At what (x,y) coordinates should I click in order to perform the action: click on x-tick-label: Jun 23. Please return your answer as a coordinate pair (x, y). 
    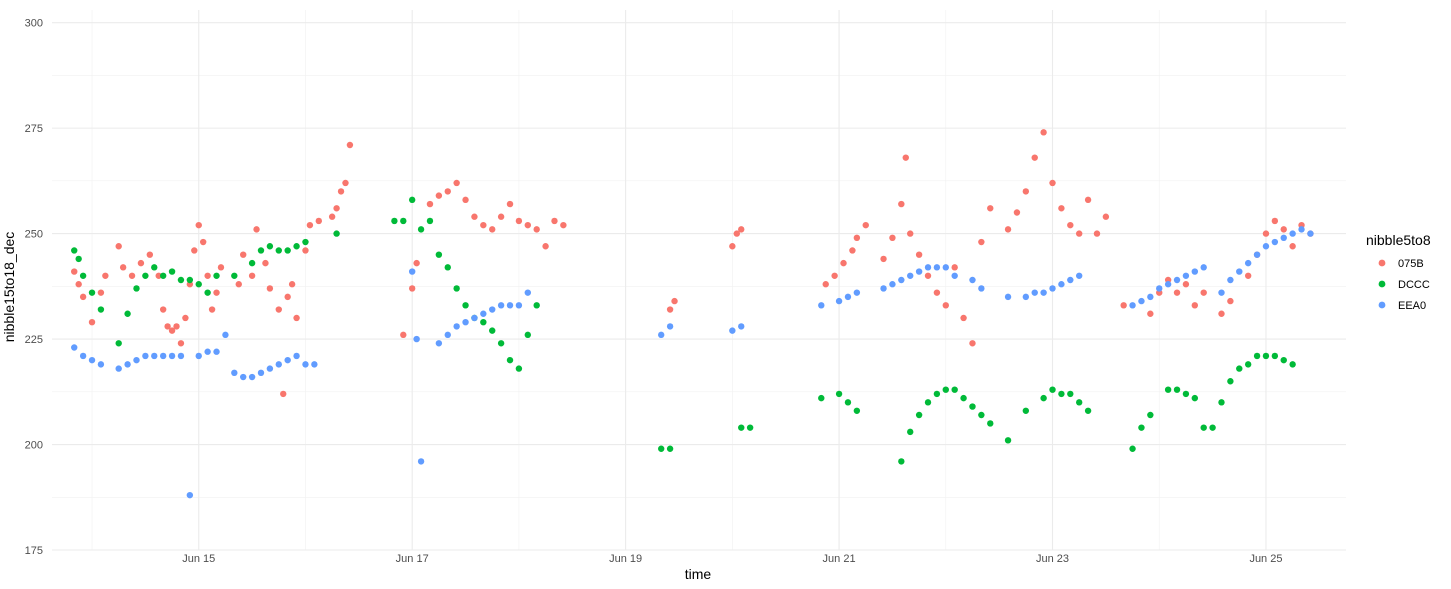
    Looking at the image, I should click on (1052, 559).